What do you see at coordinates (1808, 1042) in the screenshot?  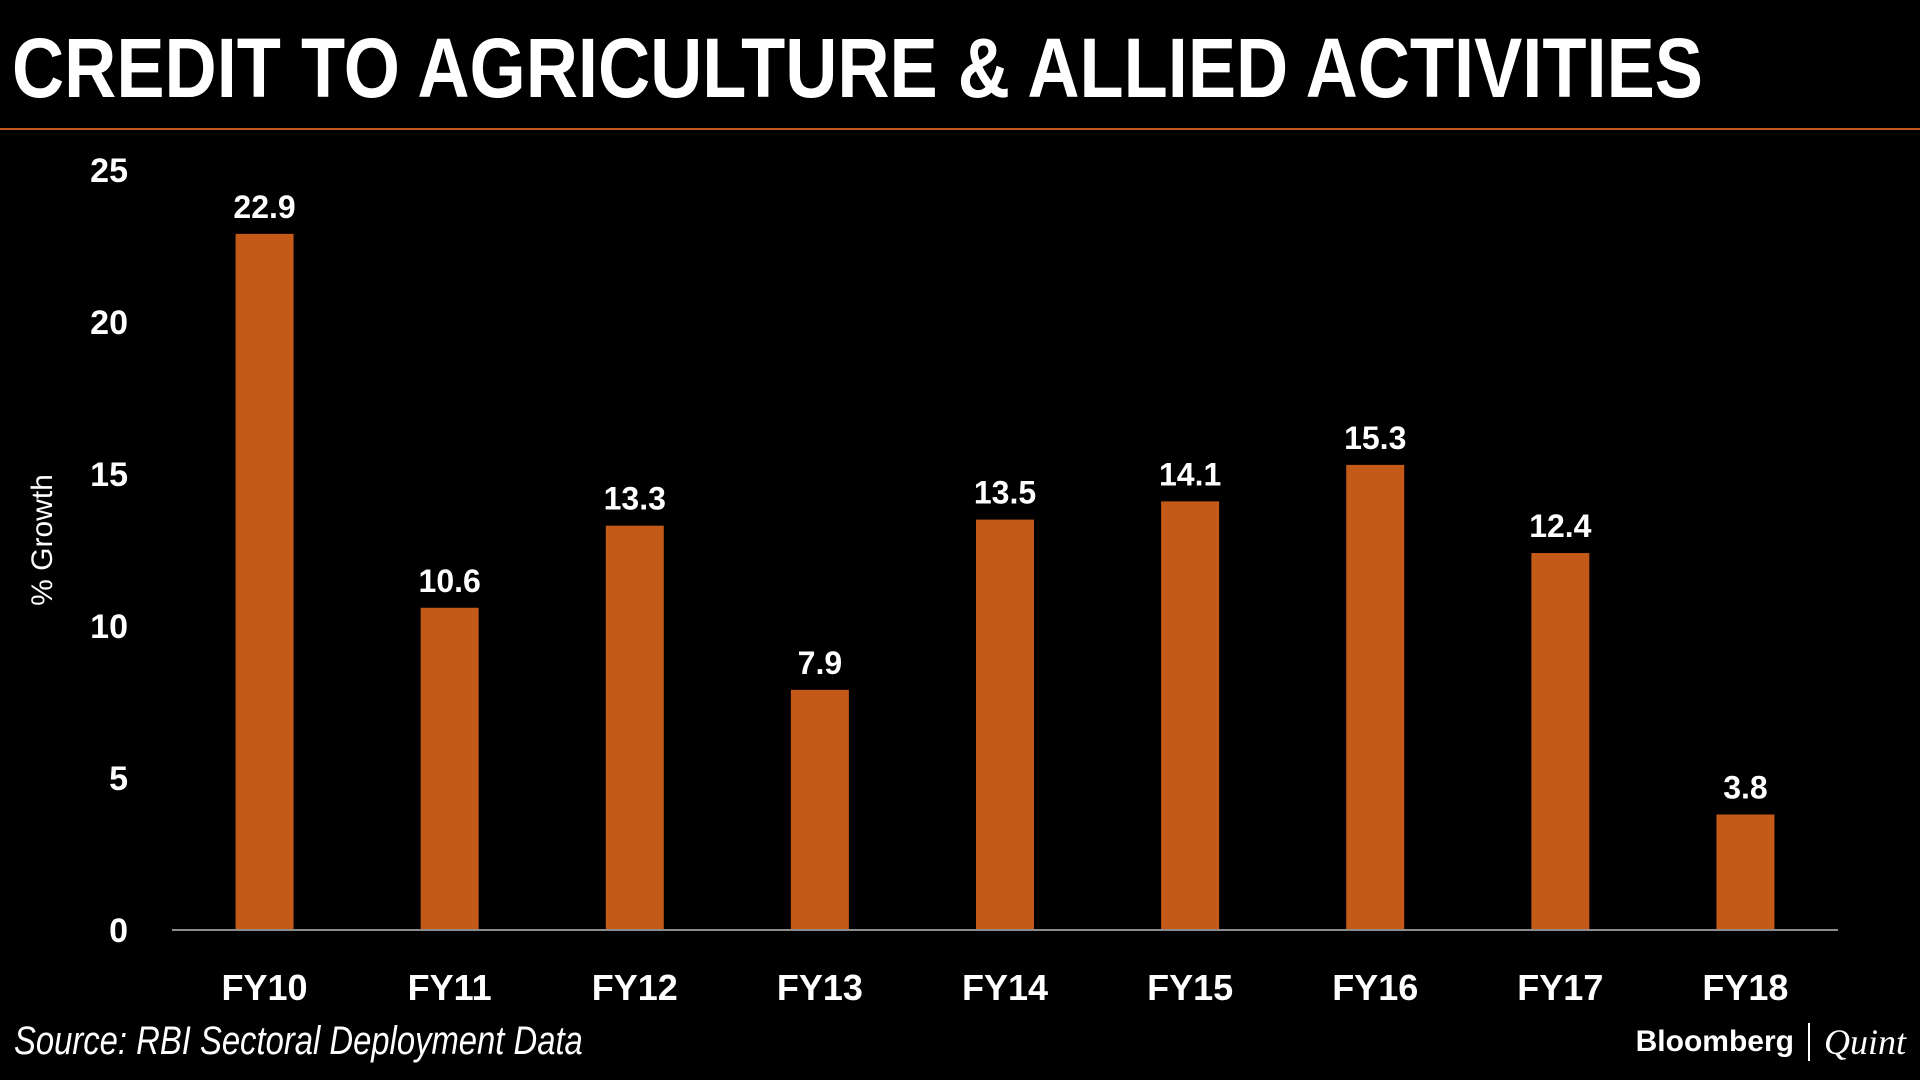 I see `brand-divider` at bounding box center [1808, 1042].